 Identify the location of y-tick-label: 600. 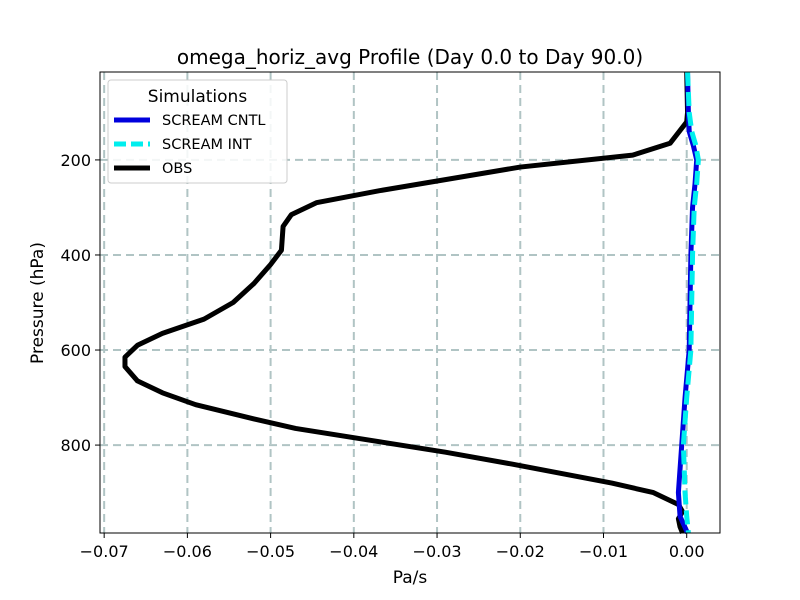
(75, 350).